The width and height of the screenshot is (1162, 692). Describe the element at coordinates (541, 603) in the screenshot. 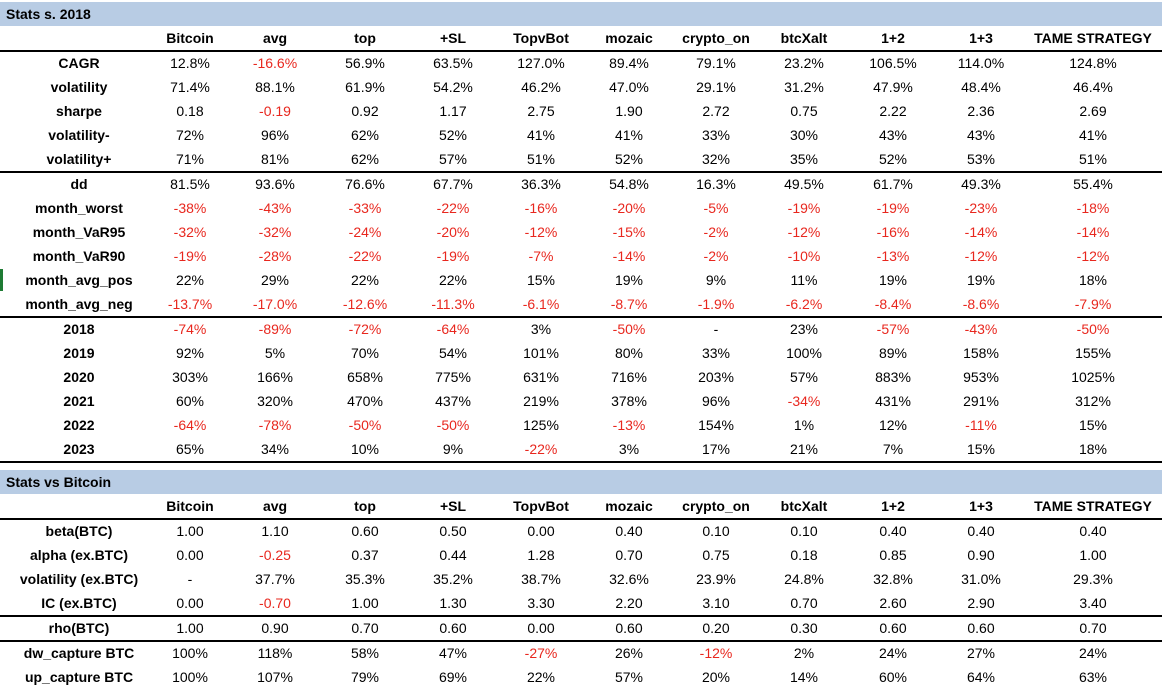

I see `data-cell: 3.30` at that location.